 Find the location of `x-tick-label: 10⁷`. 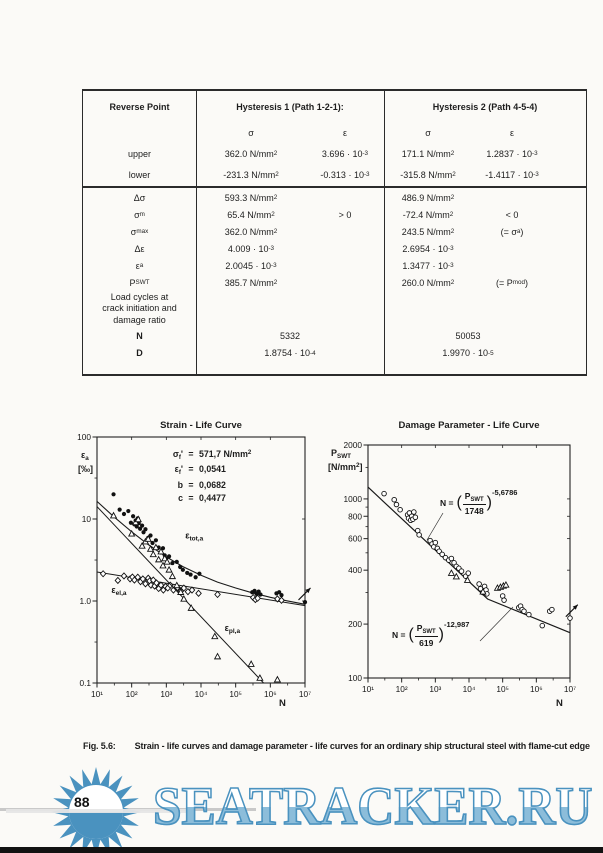

x-tick-label: 10⁷ is located at coordinates (570, 689).